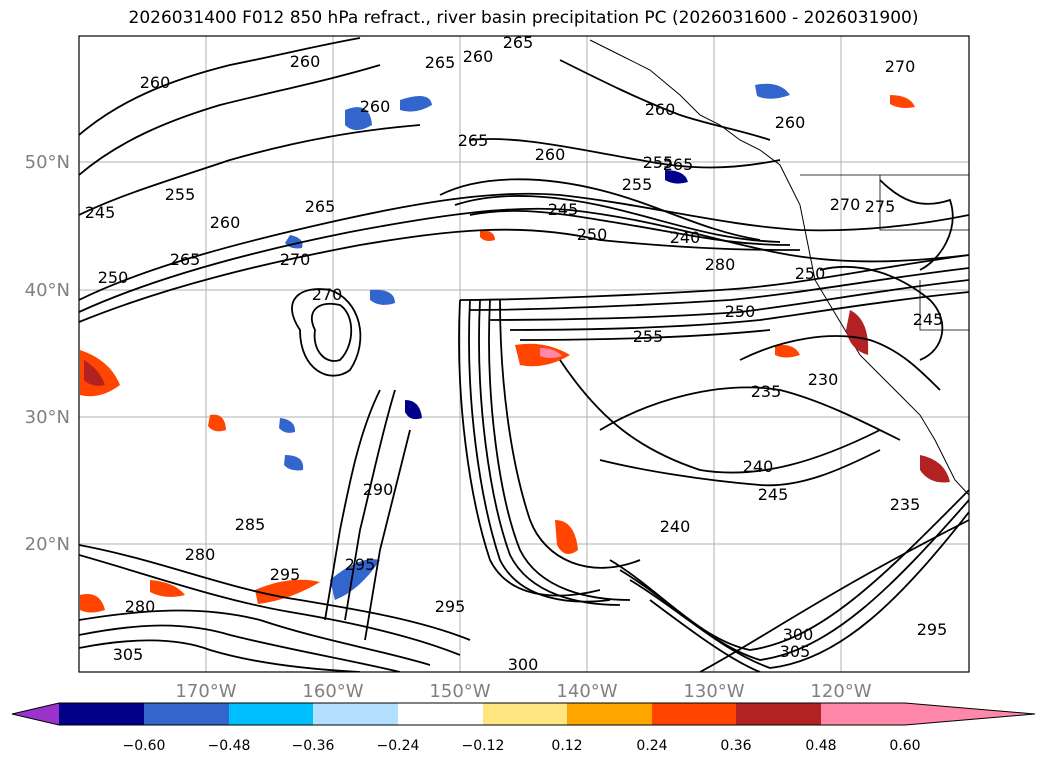  Describe the element at coordinates (47, 353) in the screenshot. I see `lat-labels: 50°N 40°N 30°N 20°N` at that location.